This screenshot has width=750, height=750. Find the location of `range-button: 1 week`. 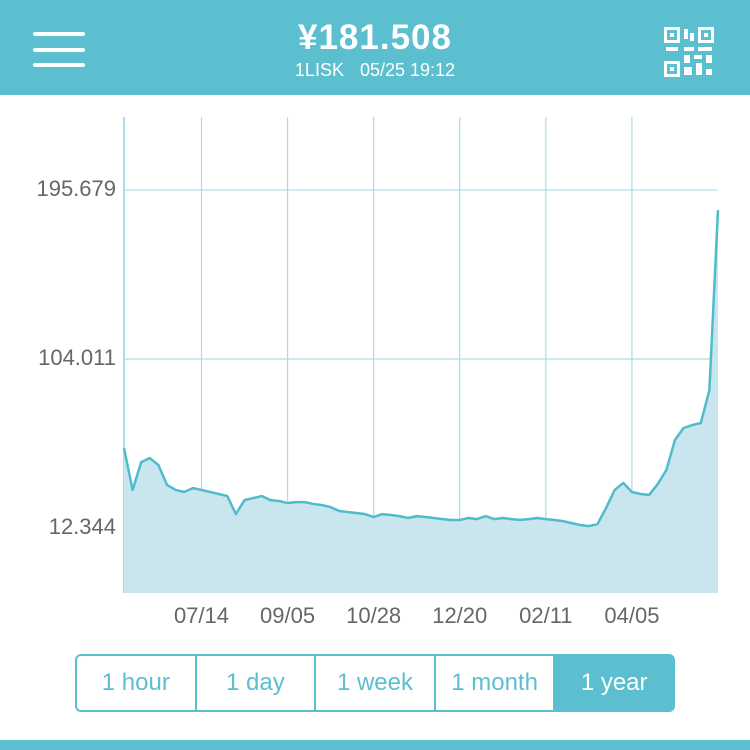

range-button: 1 week is located at coordinates (374, 683).